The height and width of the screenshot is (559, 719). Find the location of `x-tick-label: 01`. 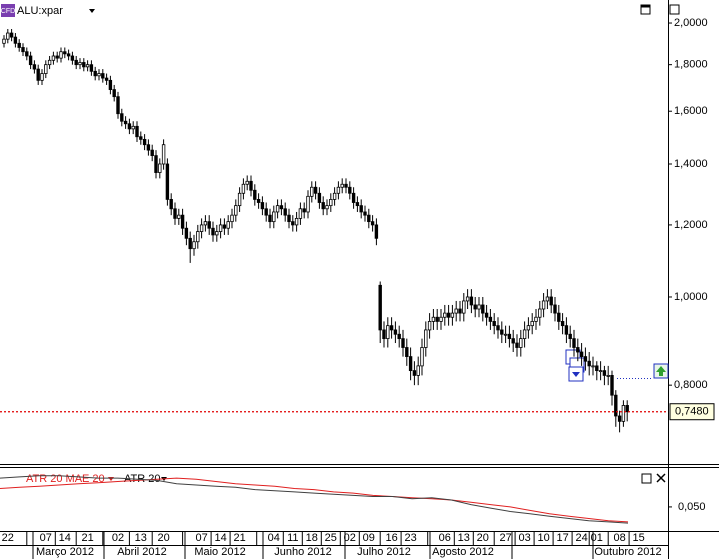

x-tick-label: 01 is located at coordinates (597, 538).